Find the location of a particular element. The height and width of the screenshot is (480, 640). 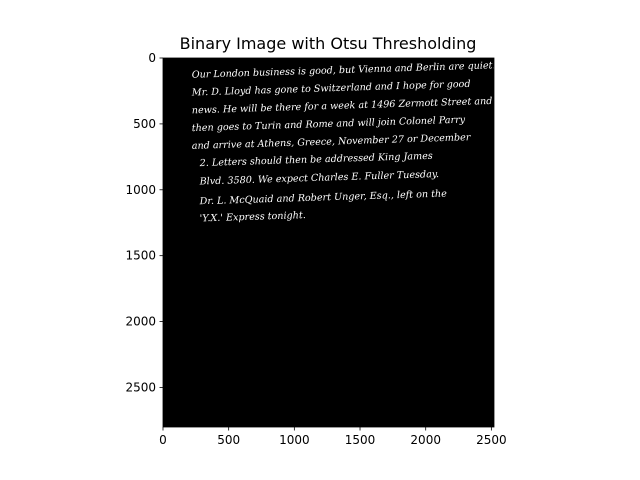

y-tick-label: 500 is located at coordinates (144, 124).